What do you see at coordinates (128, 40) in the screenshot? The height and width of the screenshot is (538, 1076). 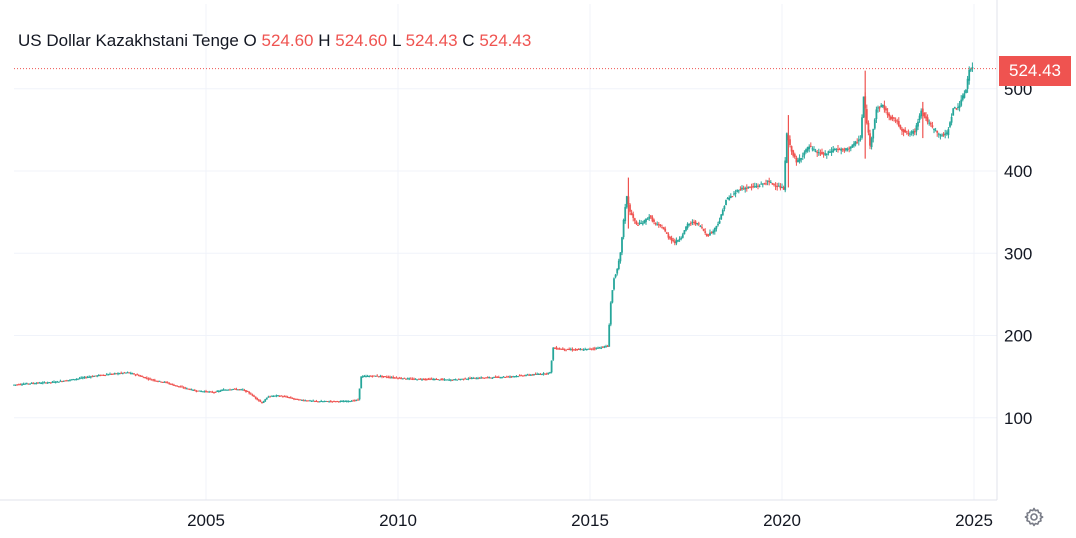 I see `symbol-name: US Dollar Kazakhstani Tenge` at bounding box center [128, 40].